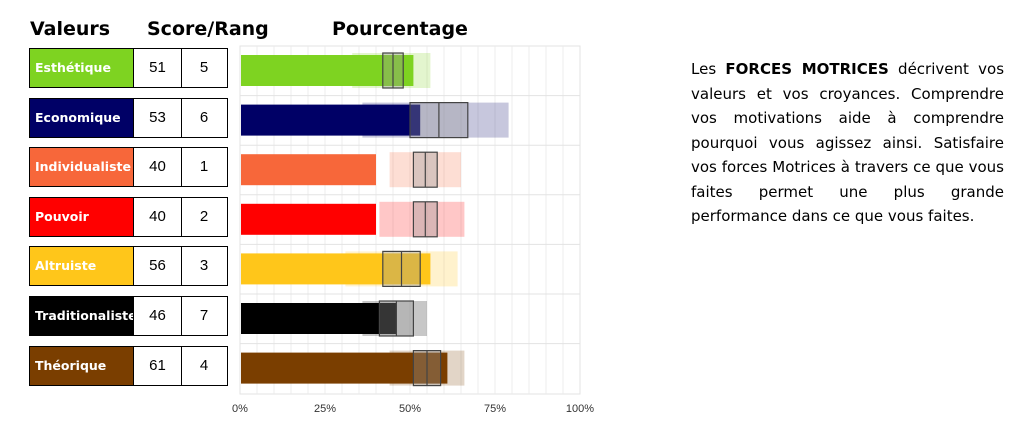 This screenshot has width=1024, height=433. Describe the element at coordinates (82, 117) in the screenshot. I see `value-name: Economique` at that location.